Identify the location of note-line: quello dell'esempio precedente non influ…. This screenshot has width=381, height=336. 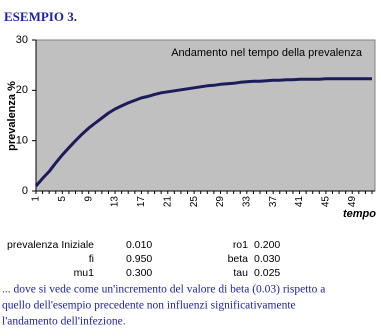
(149, 306).